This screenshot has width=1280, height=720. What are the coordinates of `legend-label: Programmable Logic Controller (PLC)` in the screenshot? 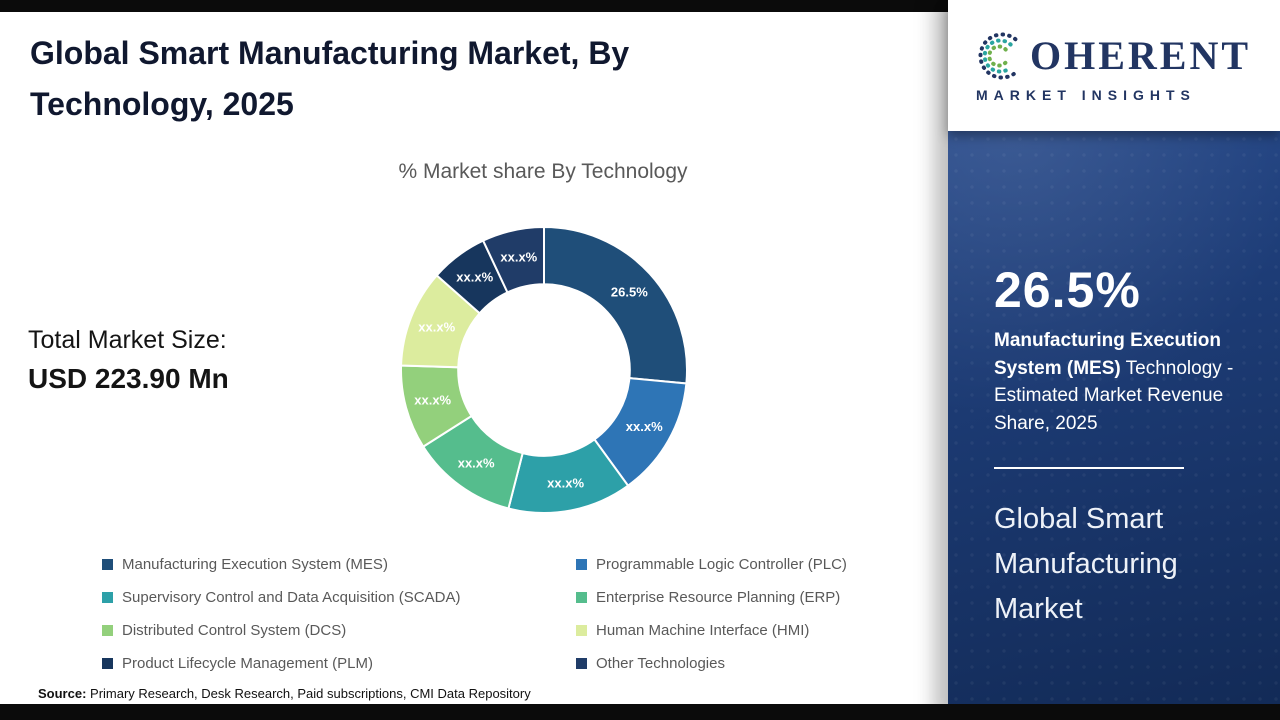 It's located at (721, 564).